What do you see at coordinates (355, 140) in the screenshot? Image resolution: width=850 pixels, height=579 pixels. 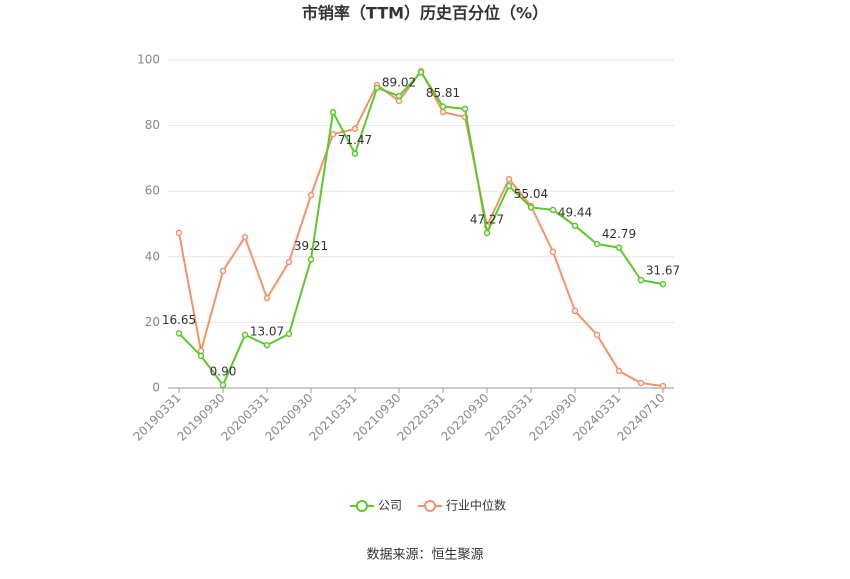 I see `data-label: 71.47` at bounding box center [355, 140].